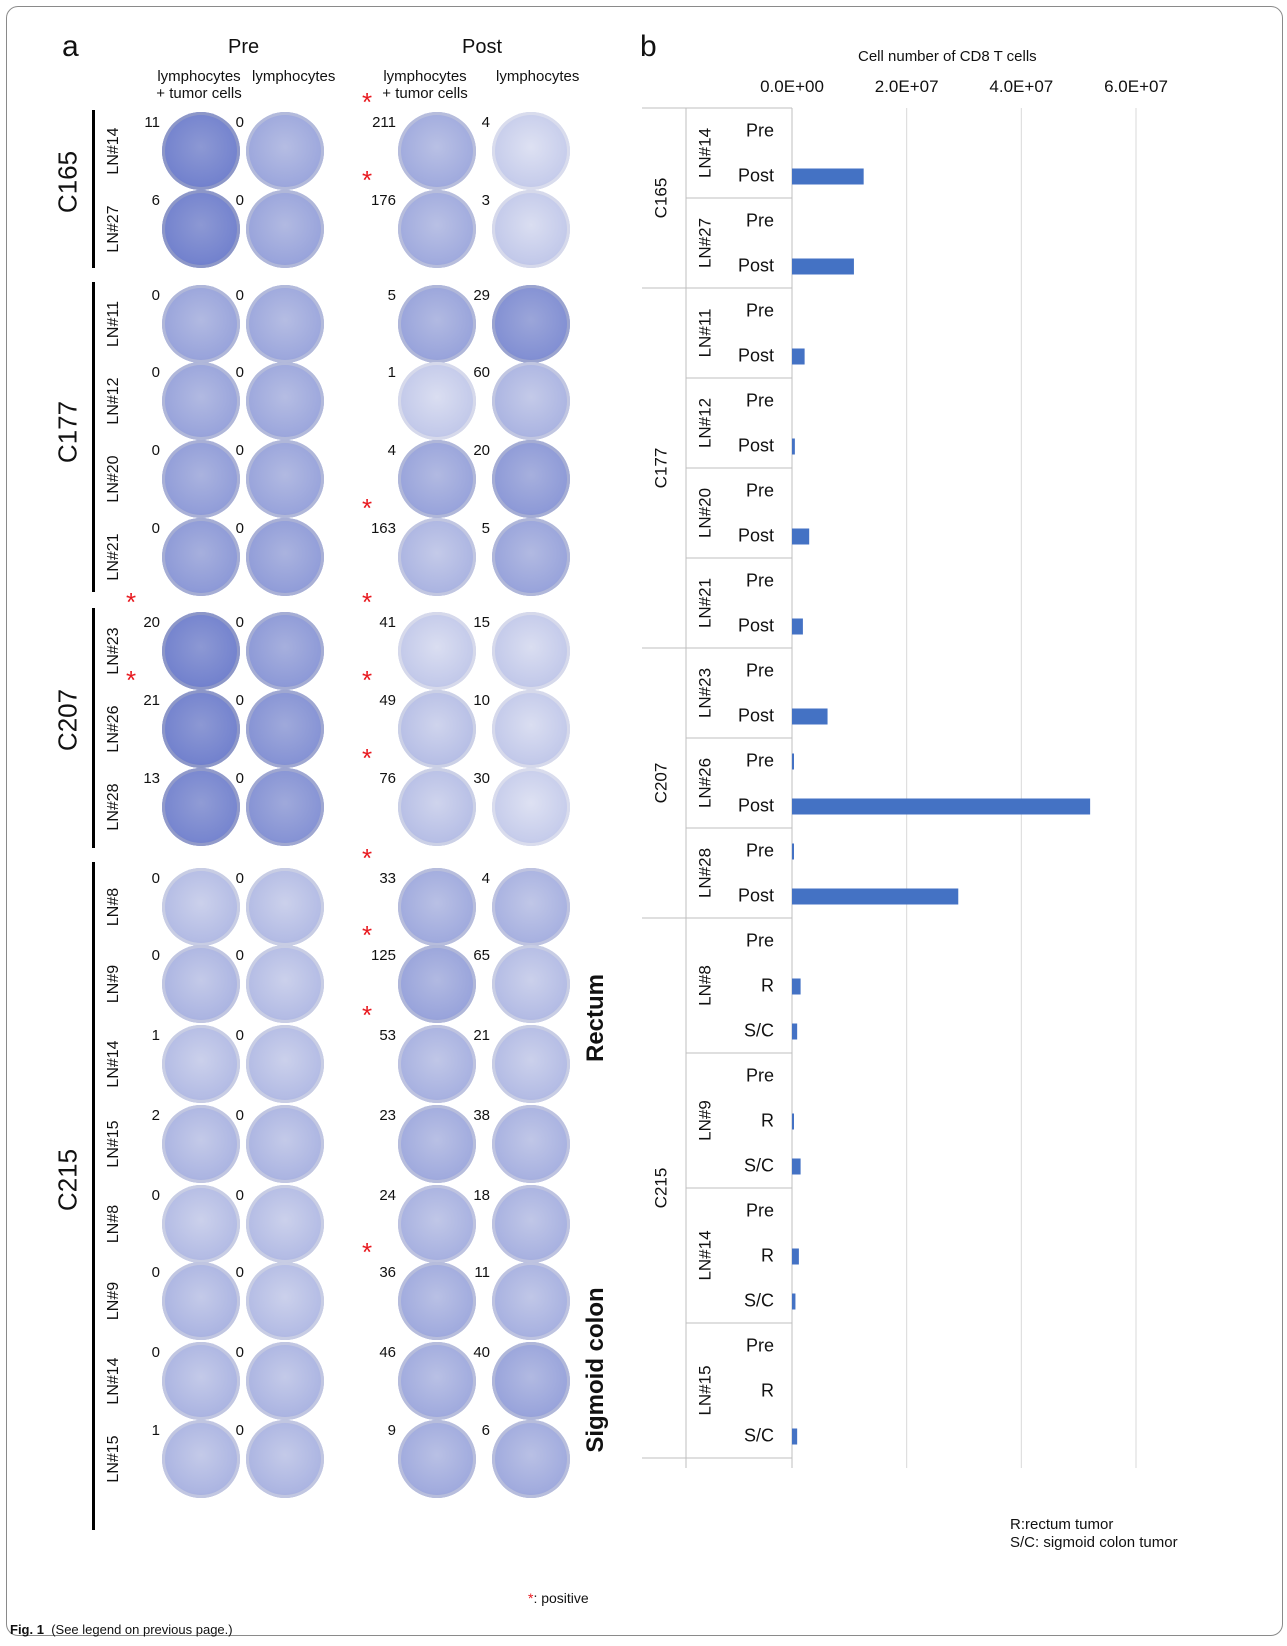 The height and width of the screenshot is (1646, 1287). Describe the element at coordinates (481, 450) in the screenshot. I see `colony-count: 20` at that location.